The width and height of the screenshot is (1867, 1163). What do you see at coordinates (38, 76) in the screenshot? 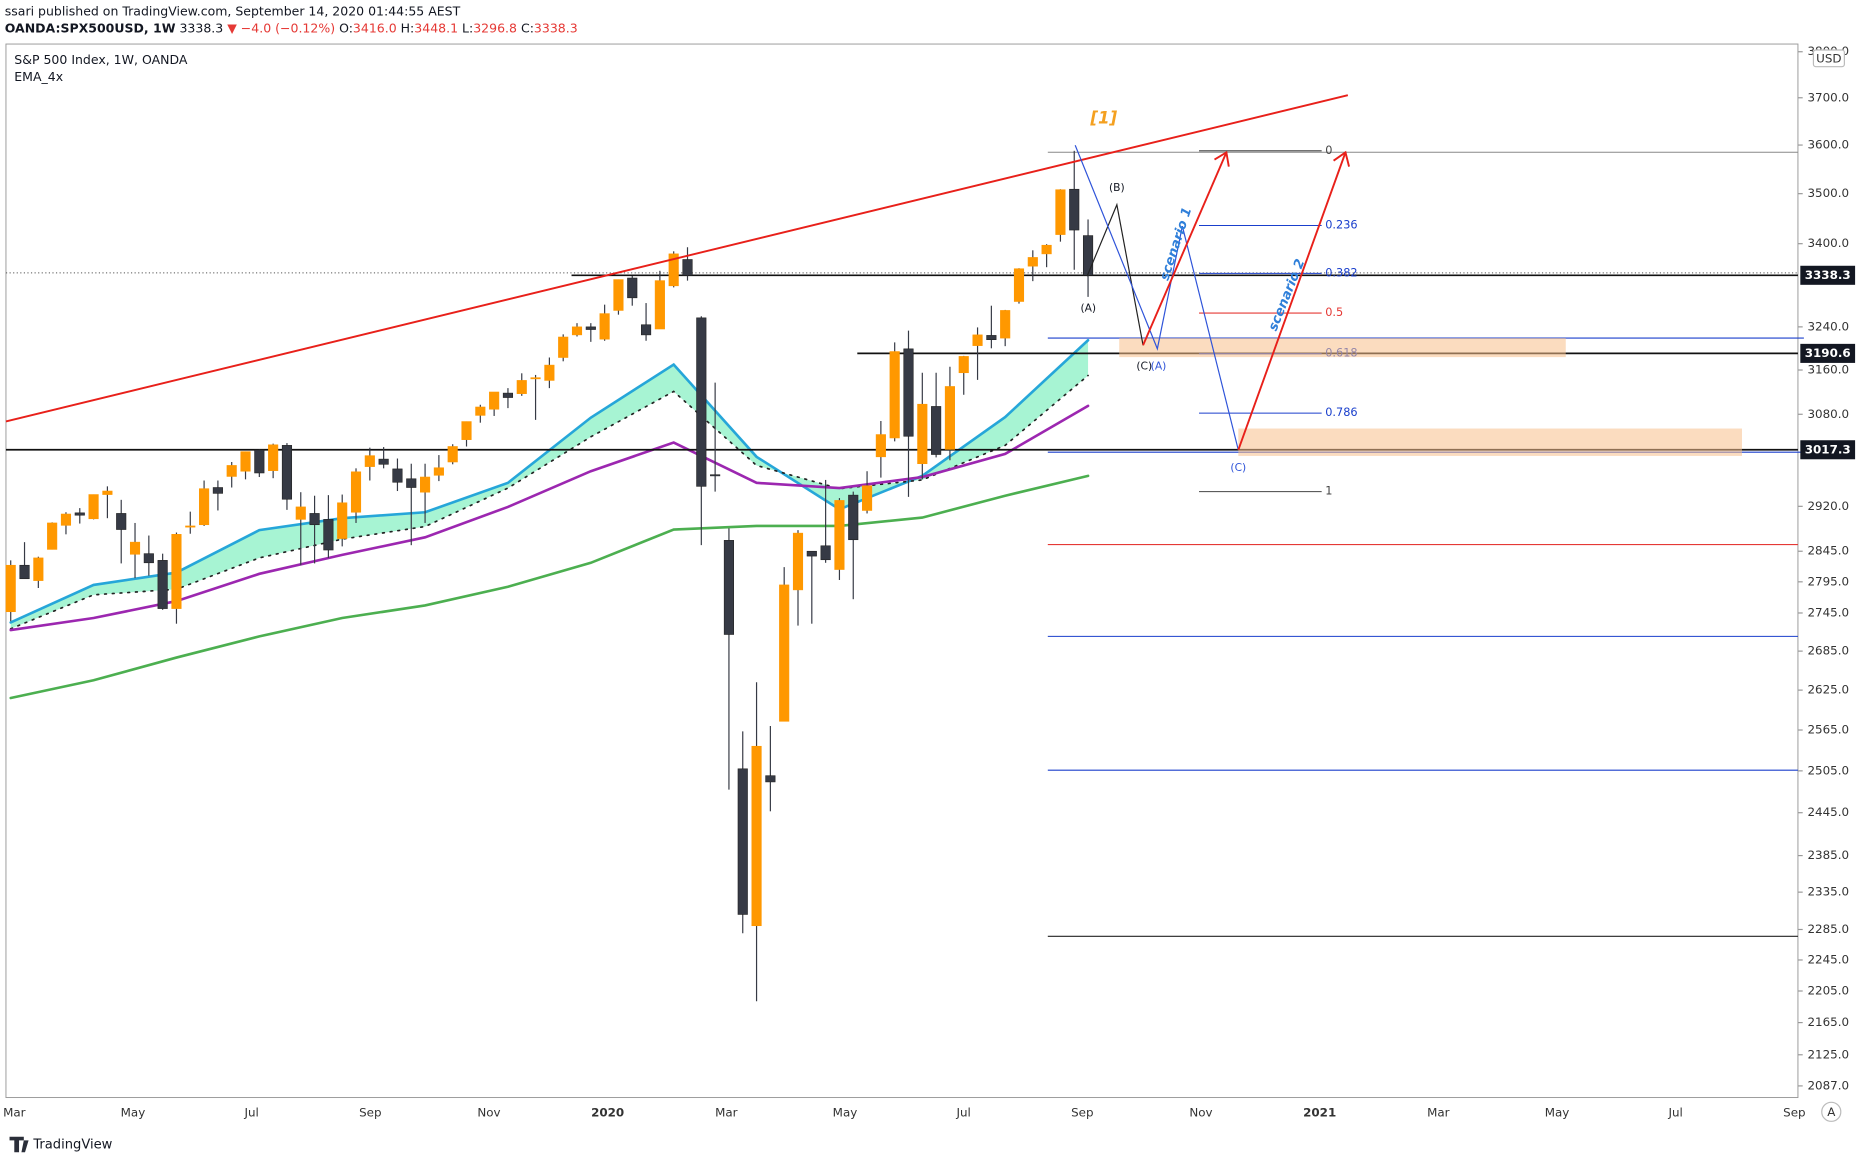
I see `indicator-label: EMA_4x` at bounding box center [38, 76].